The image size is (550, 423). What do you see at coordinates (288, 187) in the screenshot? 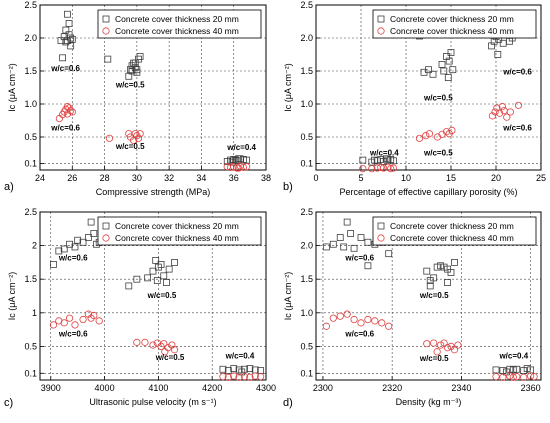
I see `panel-label: b)` at bounding box center [288, 187].